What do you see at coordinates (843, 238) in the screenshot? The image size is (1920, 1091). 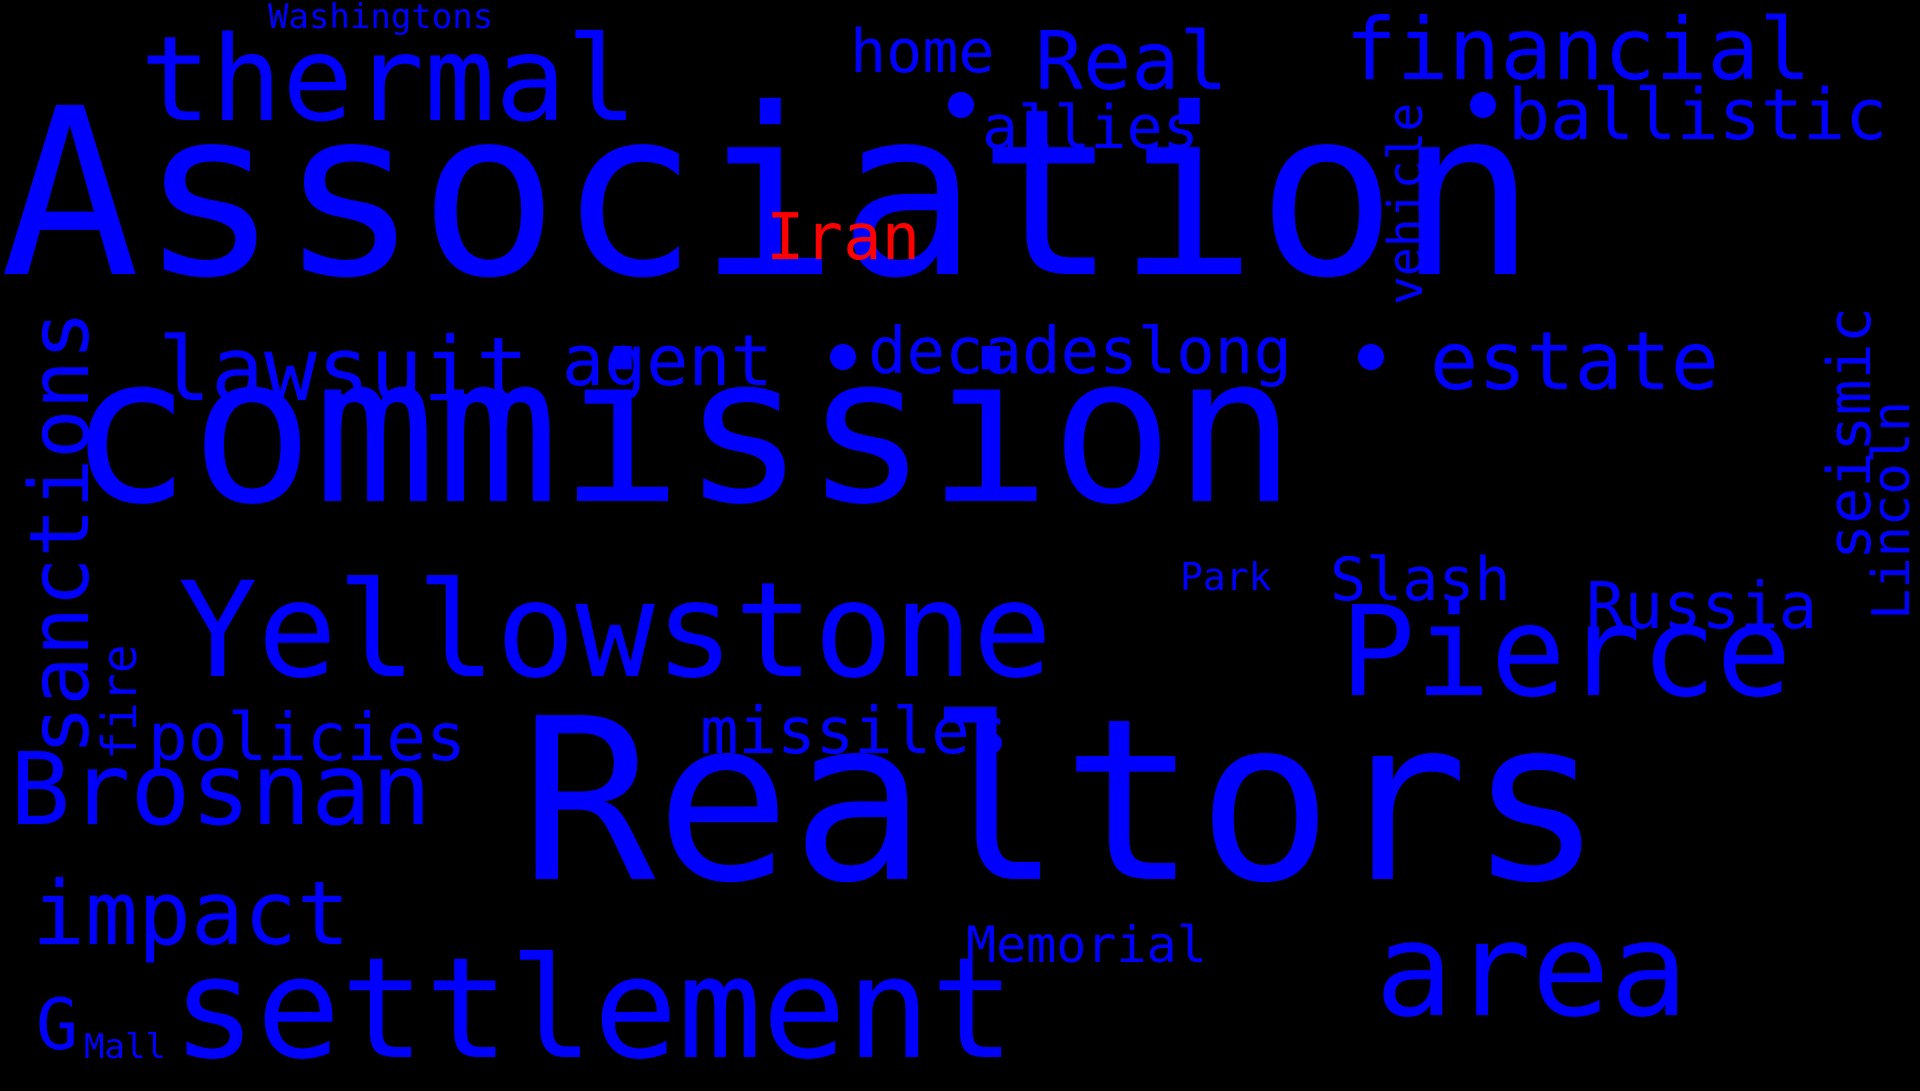 I see `word-iran: Iran` at bounding box center [843, 238].